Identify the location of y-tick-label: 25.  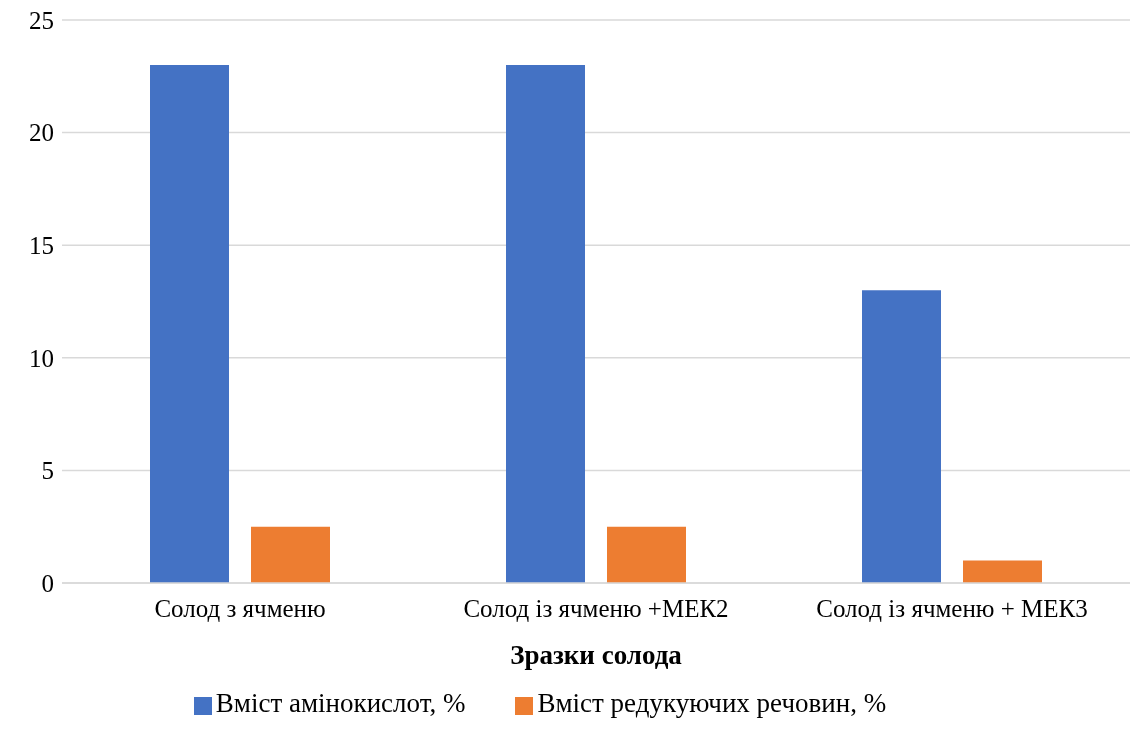
(41, 20).